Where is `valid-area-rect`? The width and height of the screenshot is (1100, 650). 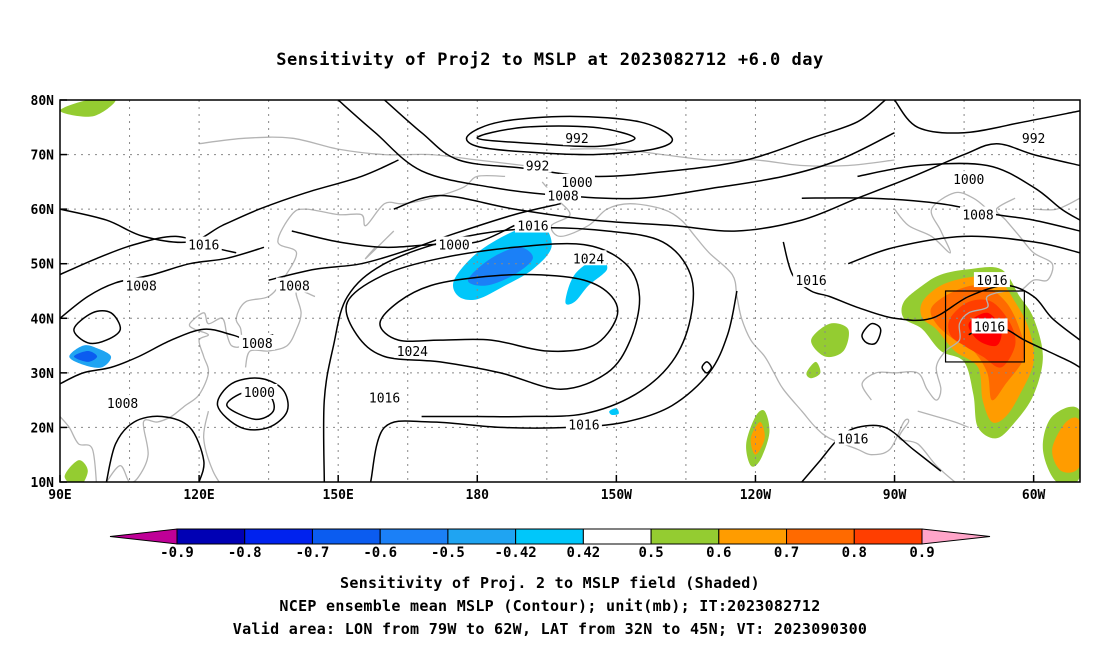 valid-area-rect is located at coordinates (984, 326).